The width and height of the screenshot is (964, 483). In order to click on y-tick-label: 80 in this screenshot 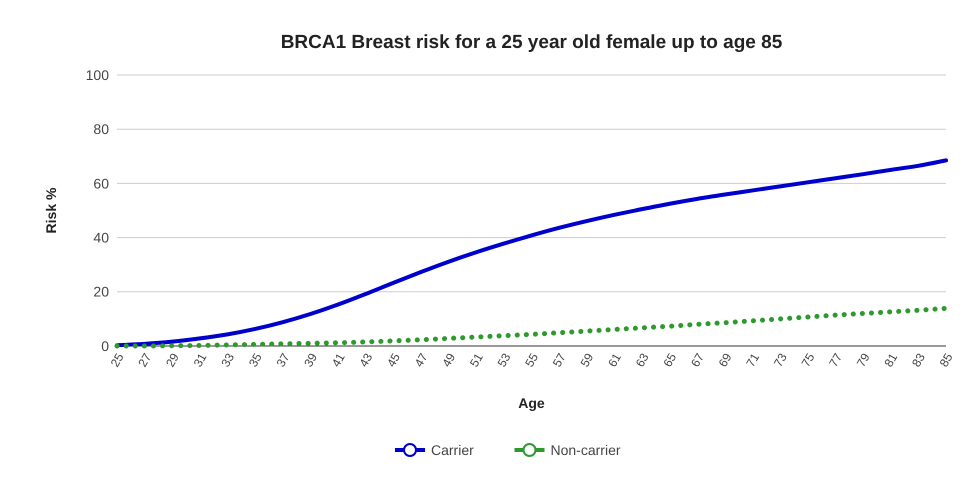, I will do `click(101, 129)`.